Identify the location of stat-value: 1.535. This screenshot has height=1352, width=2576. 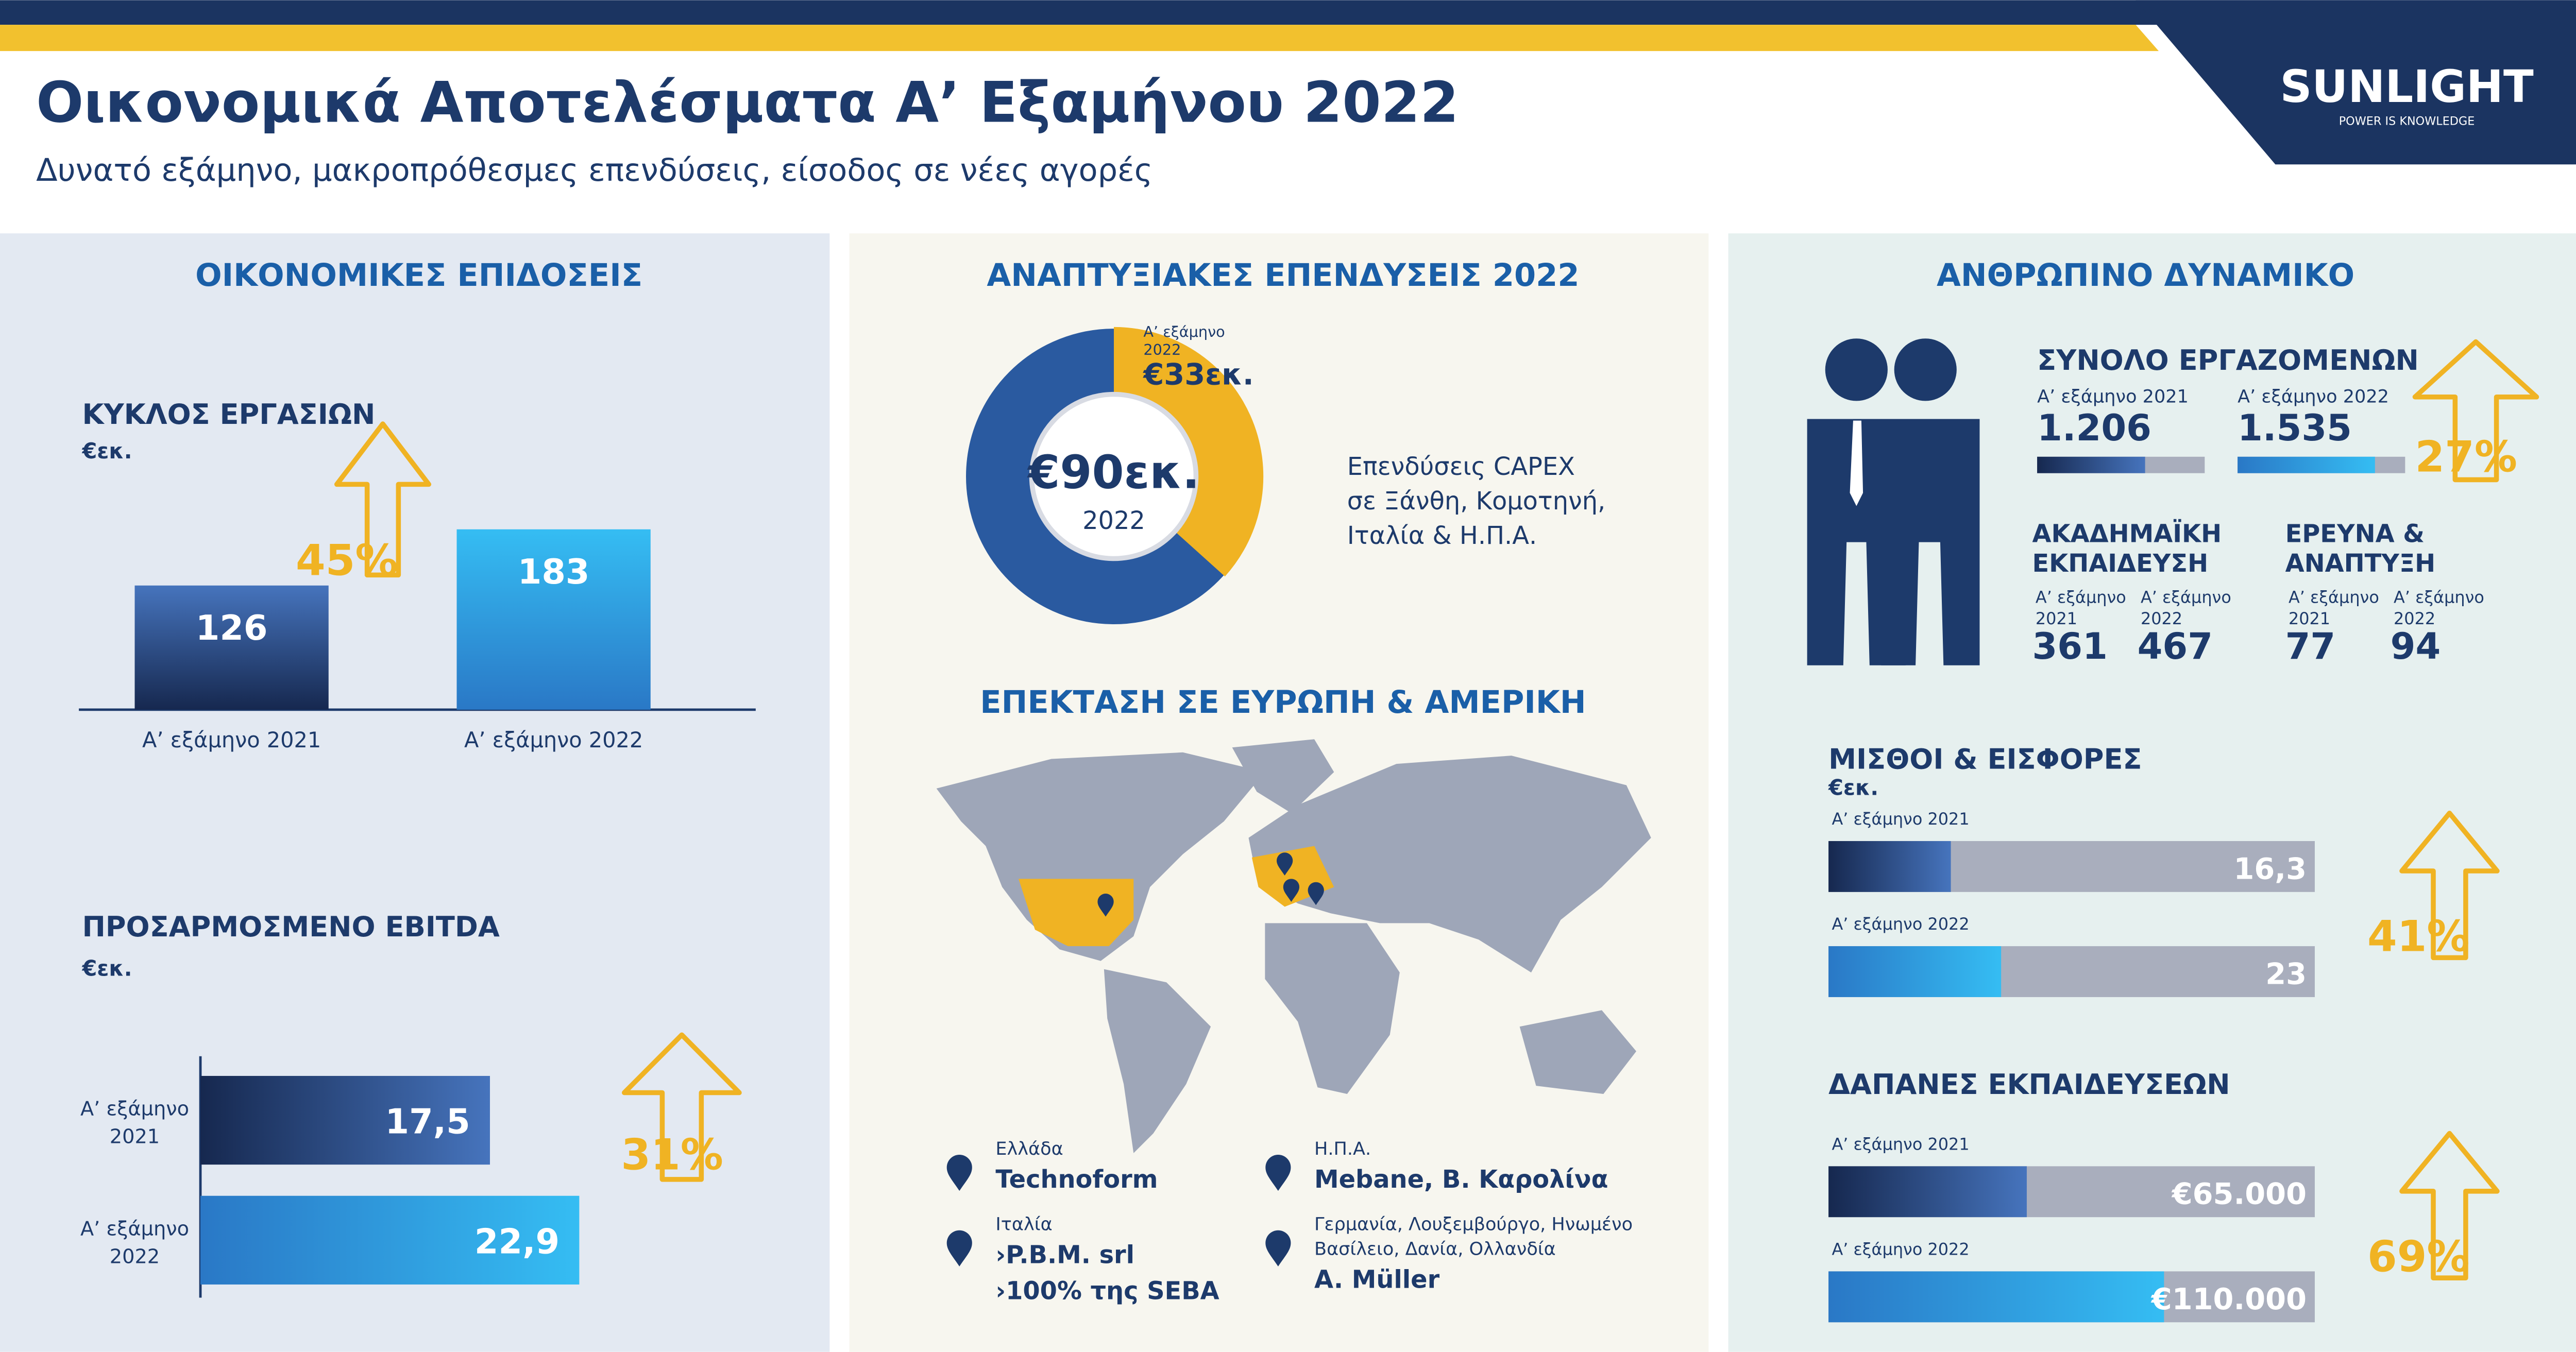
(2295, 428).